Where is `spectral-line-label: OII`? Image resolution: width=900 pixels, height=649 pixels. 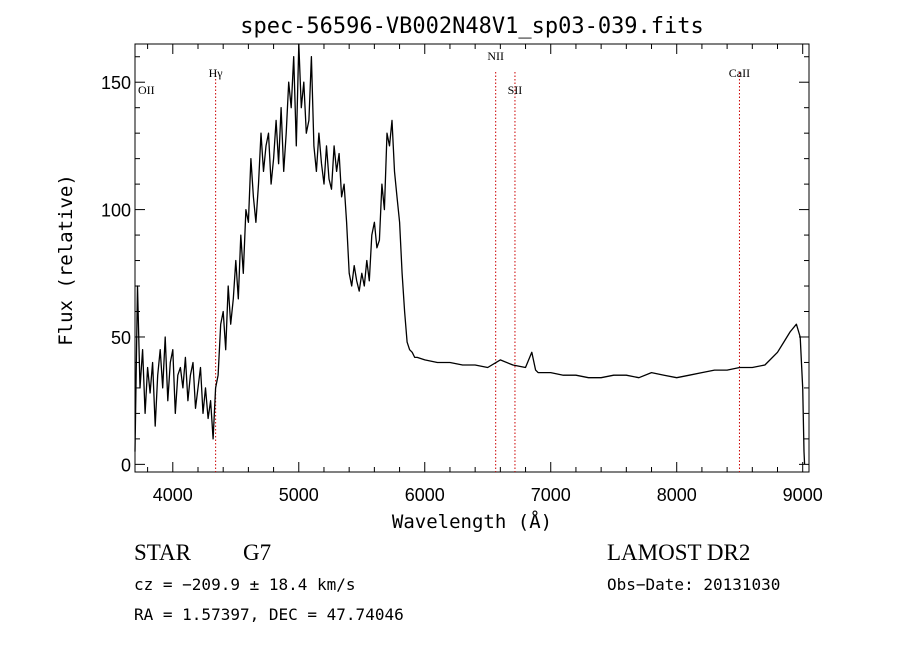 spectral-line-label: OII is located at coordinates (146, 90).